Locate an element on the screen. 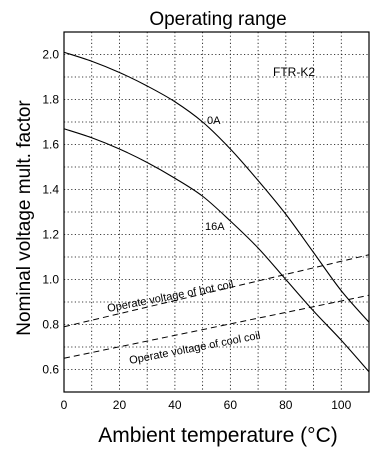 This screenshot has width=371, height=451. x-tick-labels: 0 20 40 60 80 100 is located at coordinates (206, 405).